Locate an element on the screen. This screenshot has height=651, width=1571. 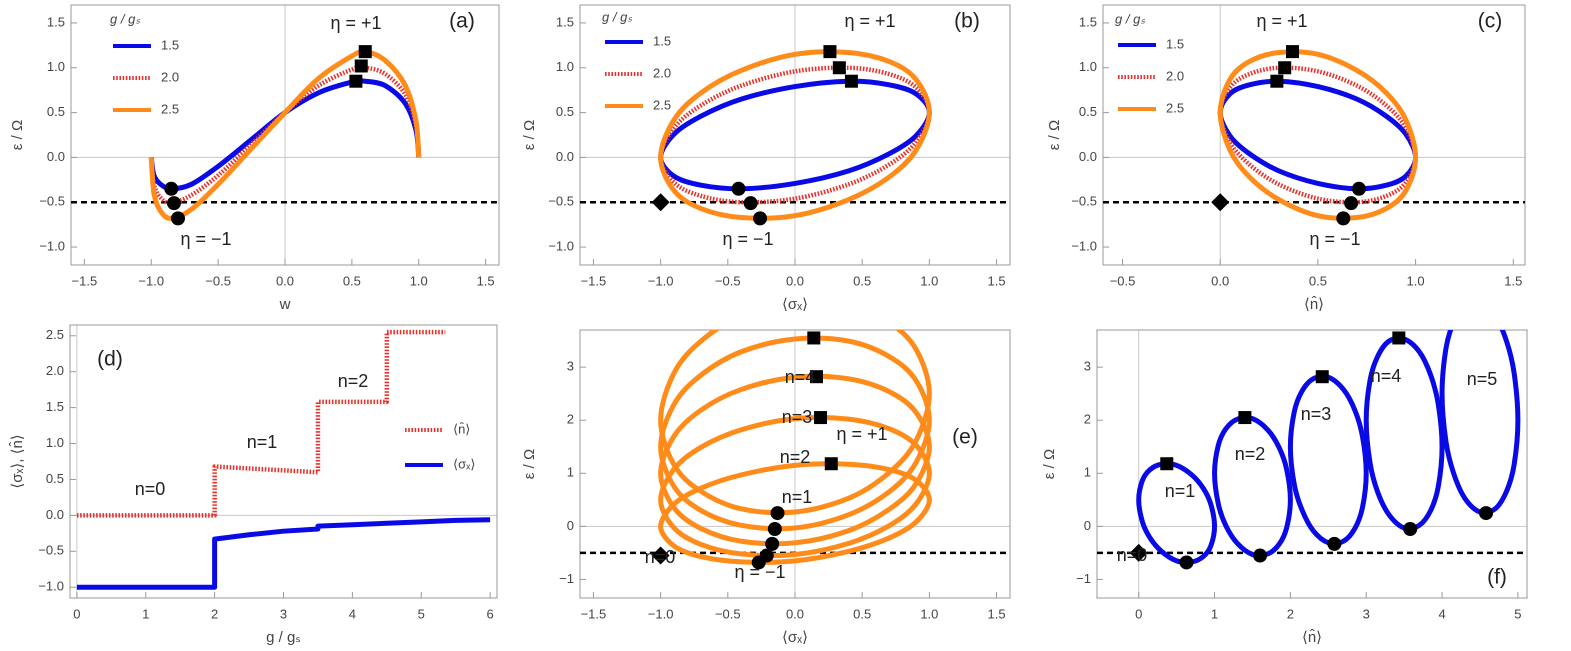
legend-label: 1.5 is located at coordinates (170, 44).